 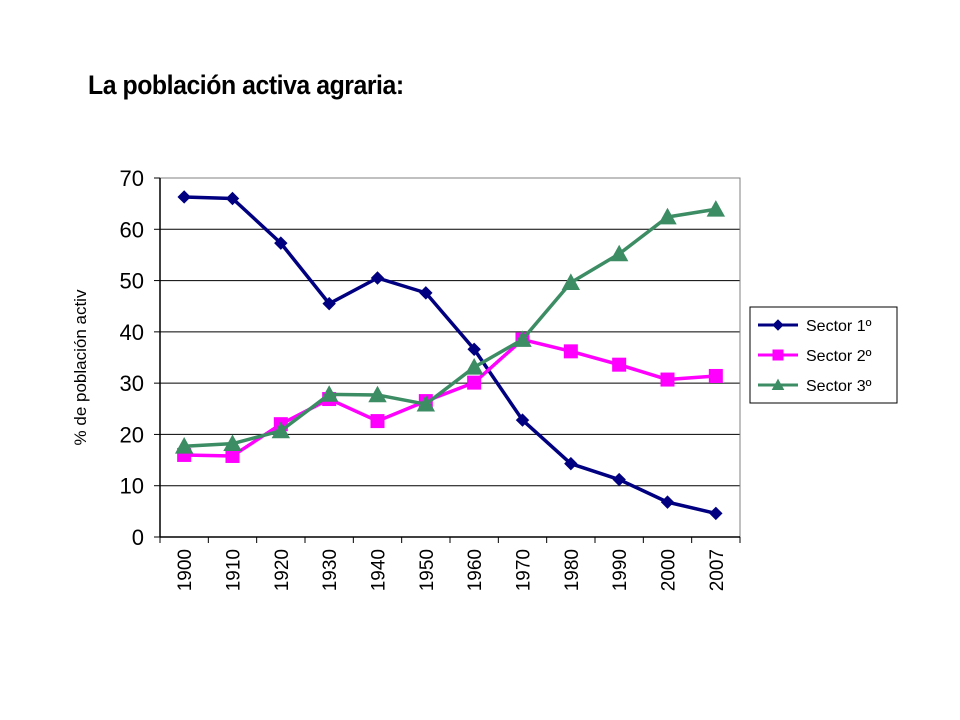 What do you see at coordinates (132, 229) in the screenshot?
I see `y-tick-label: 60` at bounding box center [132, 229].